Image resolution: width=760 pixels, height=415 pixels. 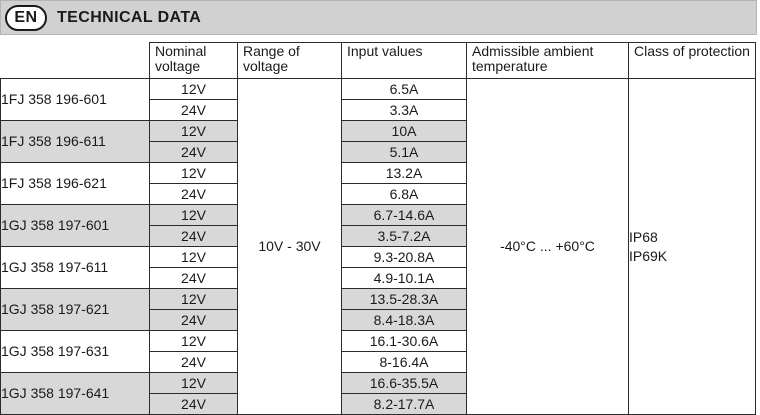 What do you see at coordinates (289, 60) in the screenshot?
I see `header-range-of-voltage: Range of voltage` at bounding box center [289, 60].